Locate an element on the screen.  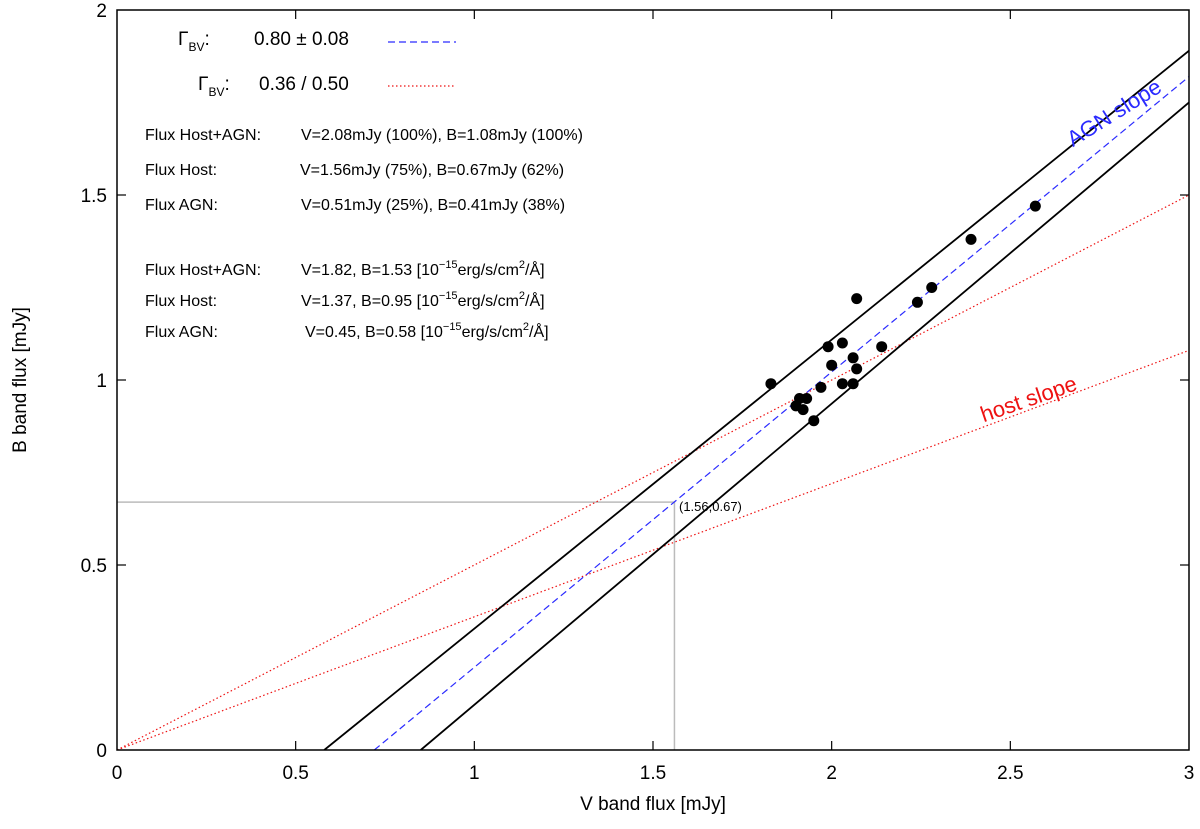
annotation-value: V=1.56mJy (75%), B=0.67mJy (62%) is located at coordinates (432, 170).